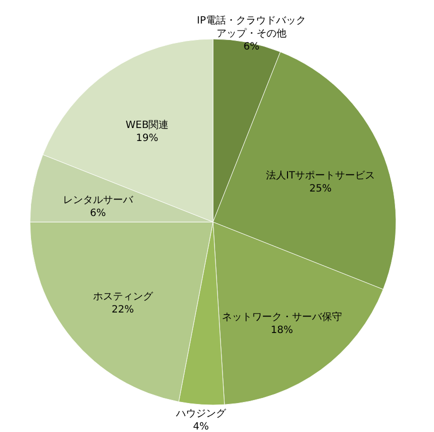 The height and width of the screenshot is (432, 434). I want to click on slice-label: 法人ITサポートサービス, so click(321, 175).